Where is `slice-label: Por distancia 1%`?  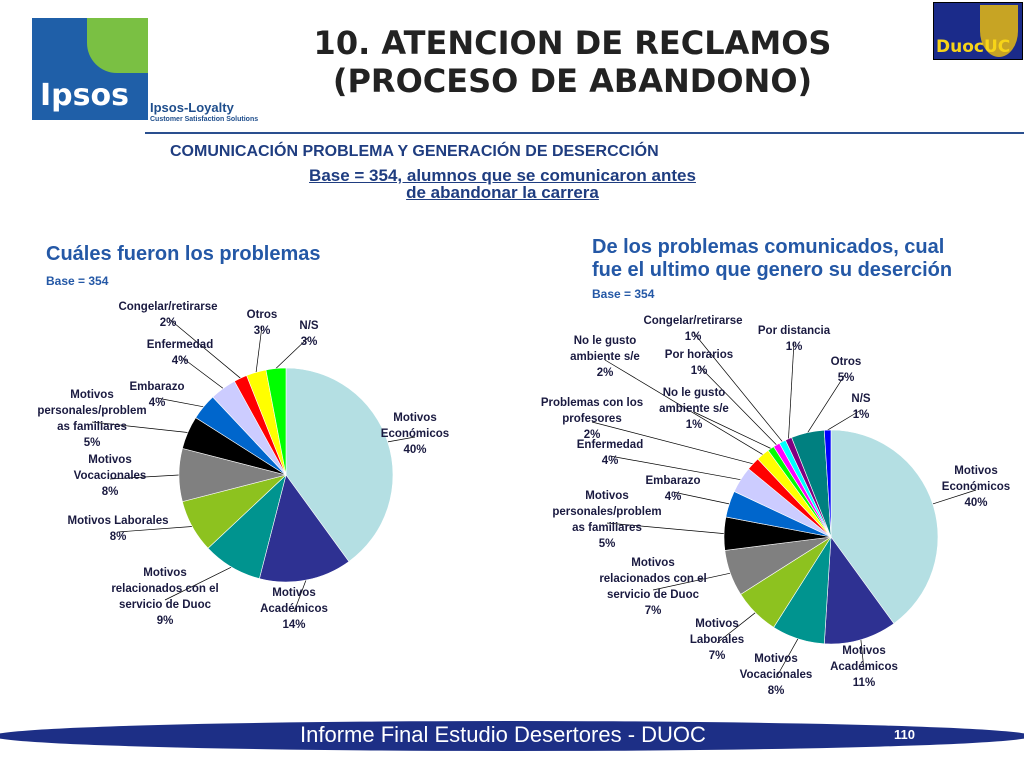 slice-label: Por distancia 1% is located at coordinates (794, 339).